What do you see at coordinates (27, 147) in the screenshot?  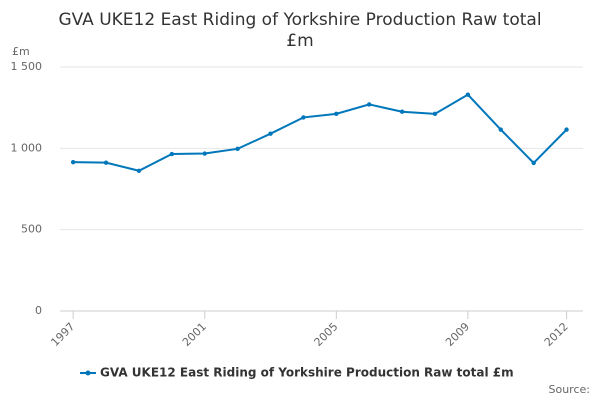 I see `y-tick-label: 1 000` at bounding box center [27, 147].